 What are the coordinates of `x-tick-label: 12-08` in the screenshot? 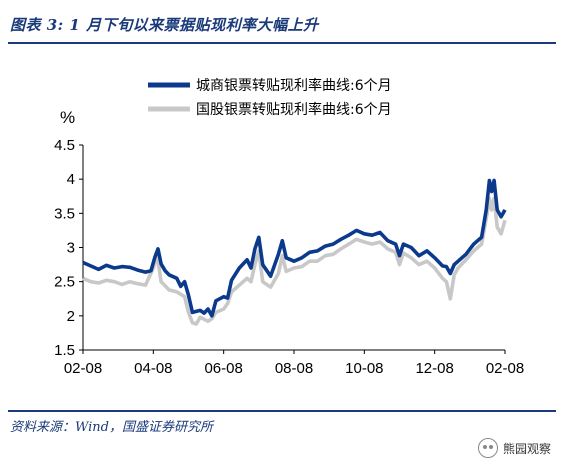 It's located at (434, 368).